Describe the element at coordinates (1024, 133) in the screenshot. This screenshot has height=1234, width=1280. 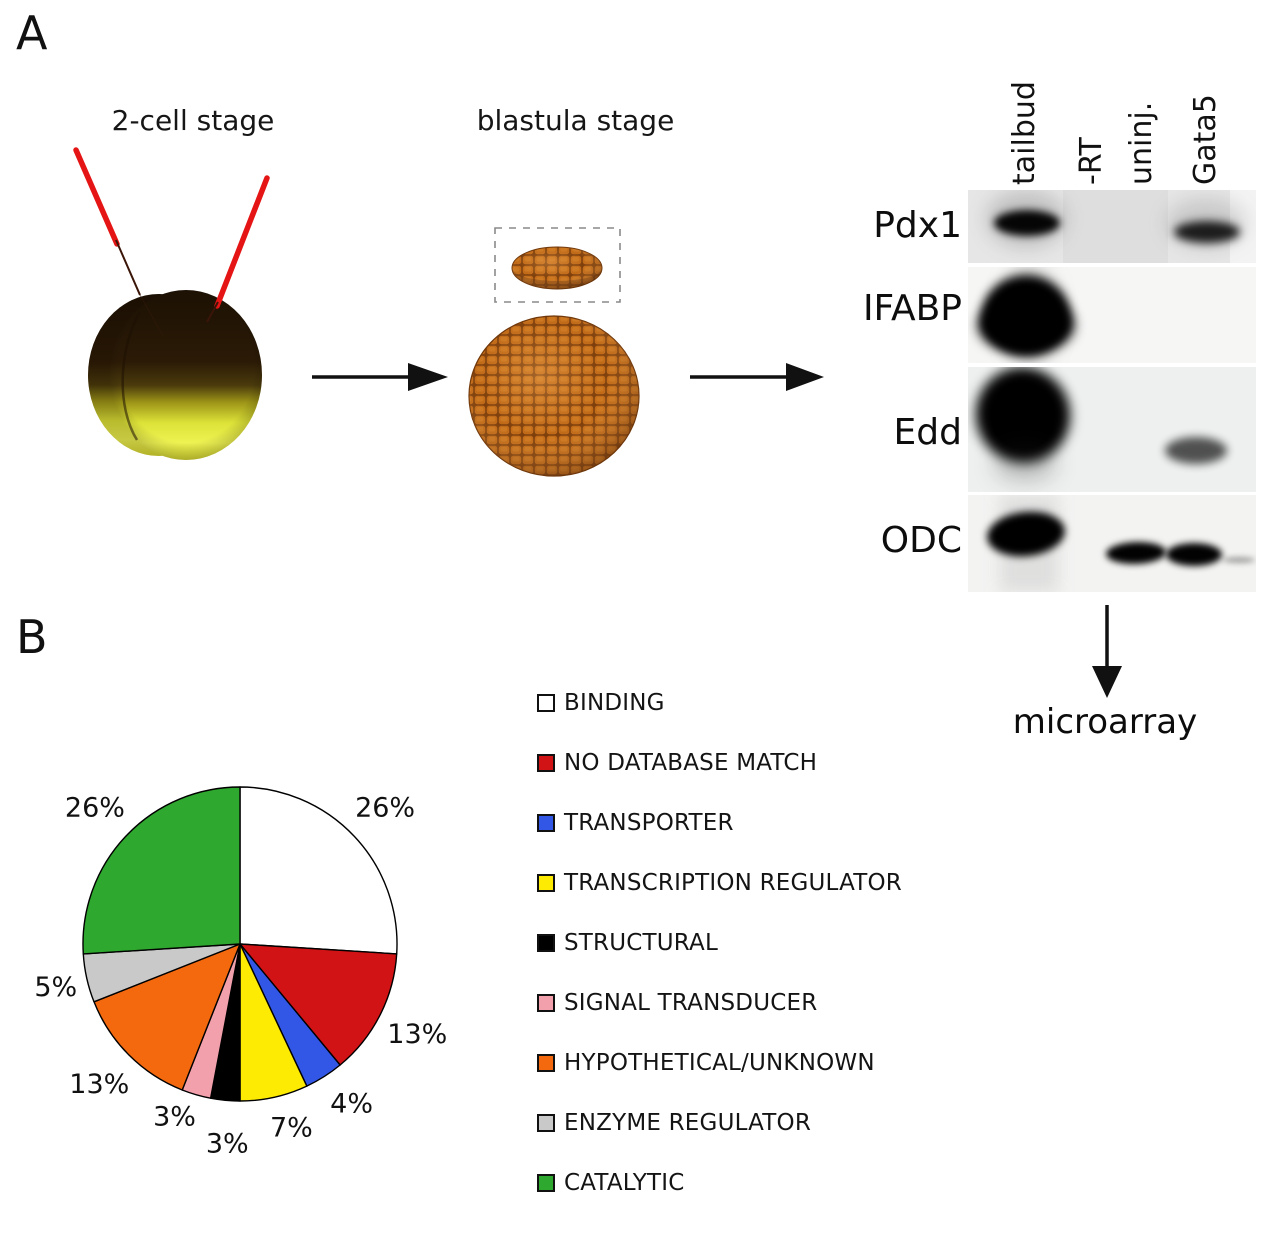
I see `gel-lane-label-tailbud: tailbud` at that location.